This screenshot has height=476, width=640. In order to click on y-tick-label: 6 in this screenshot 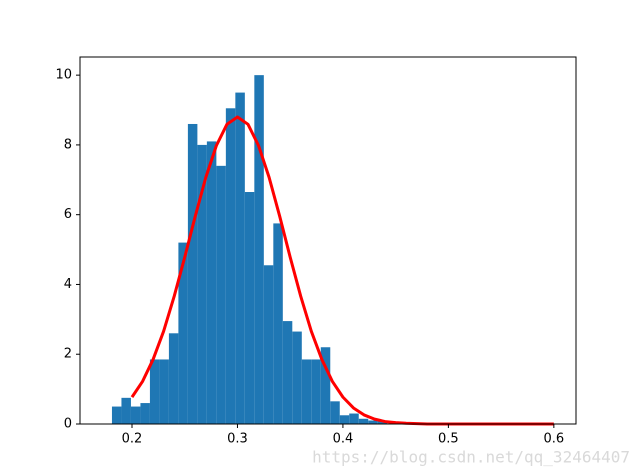, I will do `click(68, 214)`.